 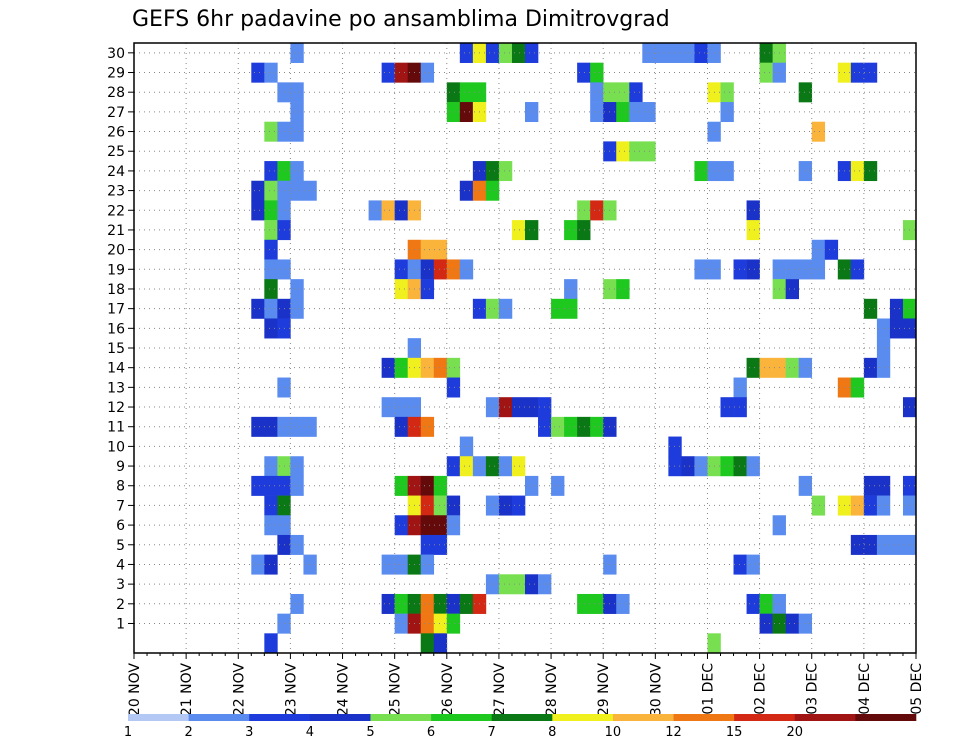 I want to click on cell-m18-s10, so click(x=271, y=289).